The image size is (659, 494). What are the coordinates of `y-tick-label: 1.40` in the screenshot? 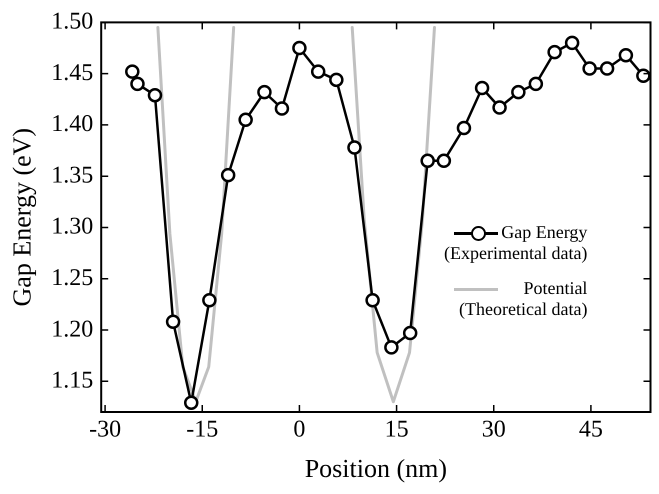 It's located at (72, 124).